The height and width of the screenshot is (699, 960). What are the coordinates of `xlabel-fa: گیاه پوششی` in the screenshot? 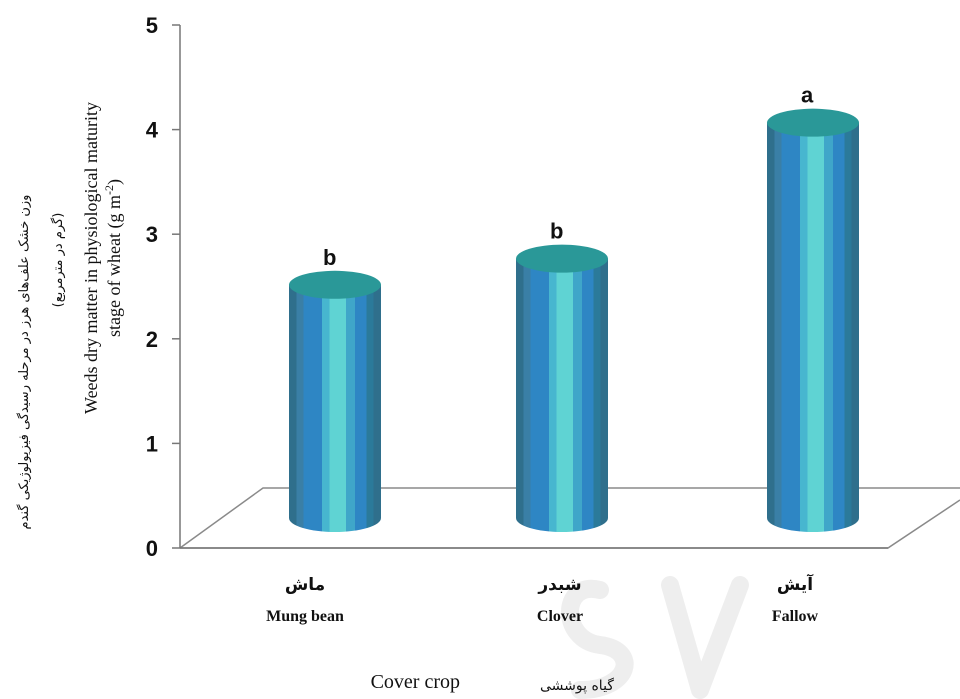 It's located at (577, 685).